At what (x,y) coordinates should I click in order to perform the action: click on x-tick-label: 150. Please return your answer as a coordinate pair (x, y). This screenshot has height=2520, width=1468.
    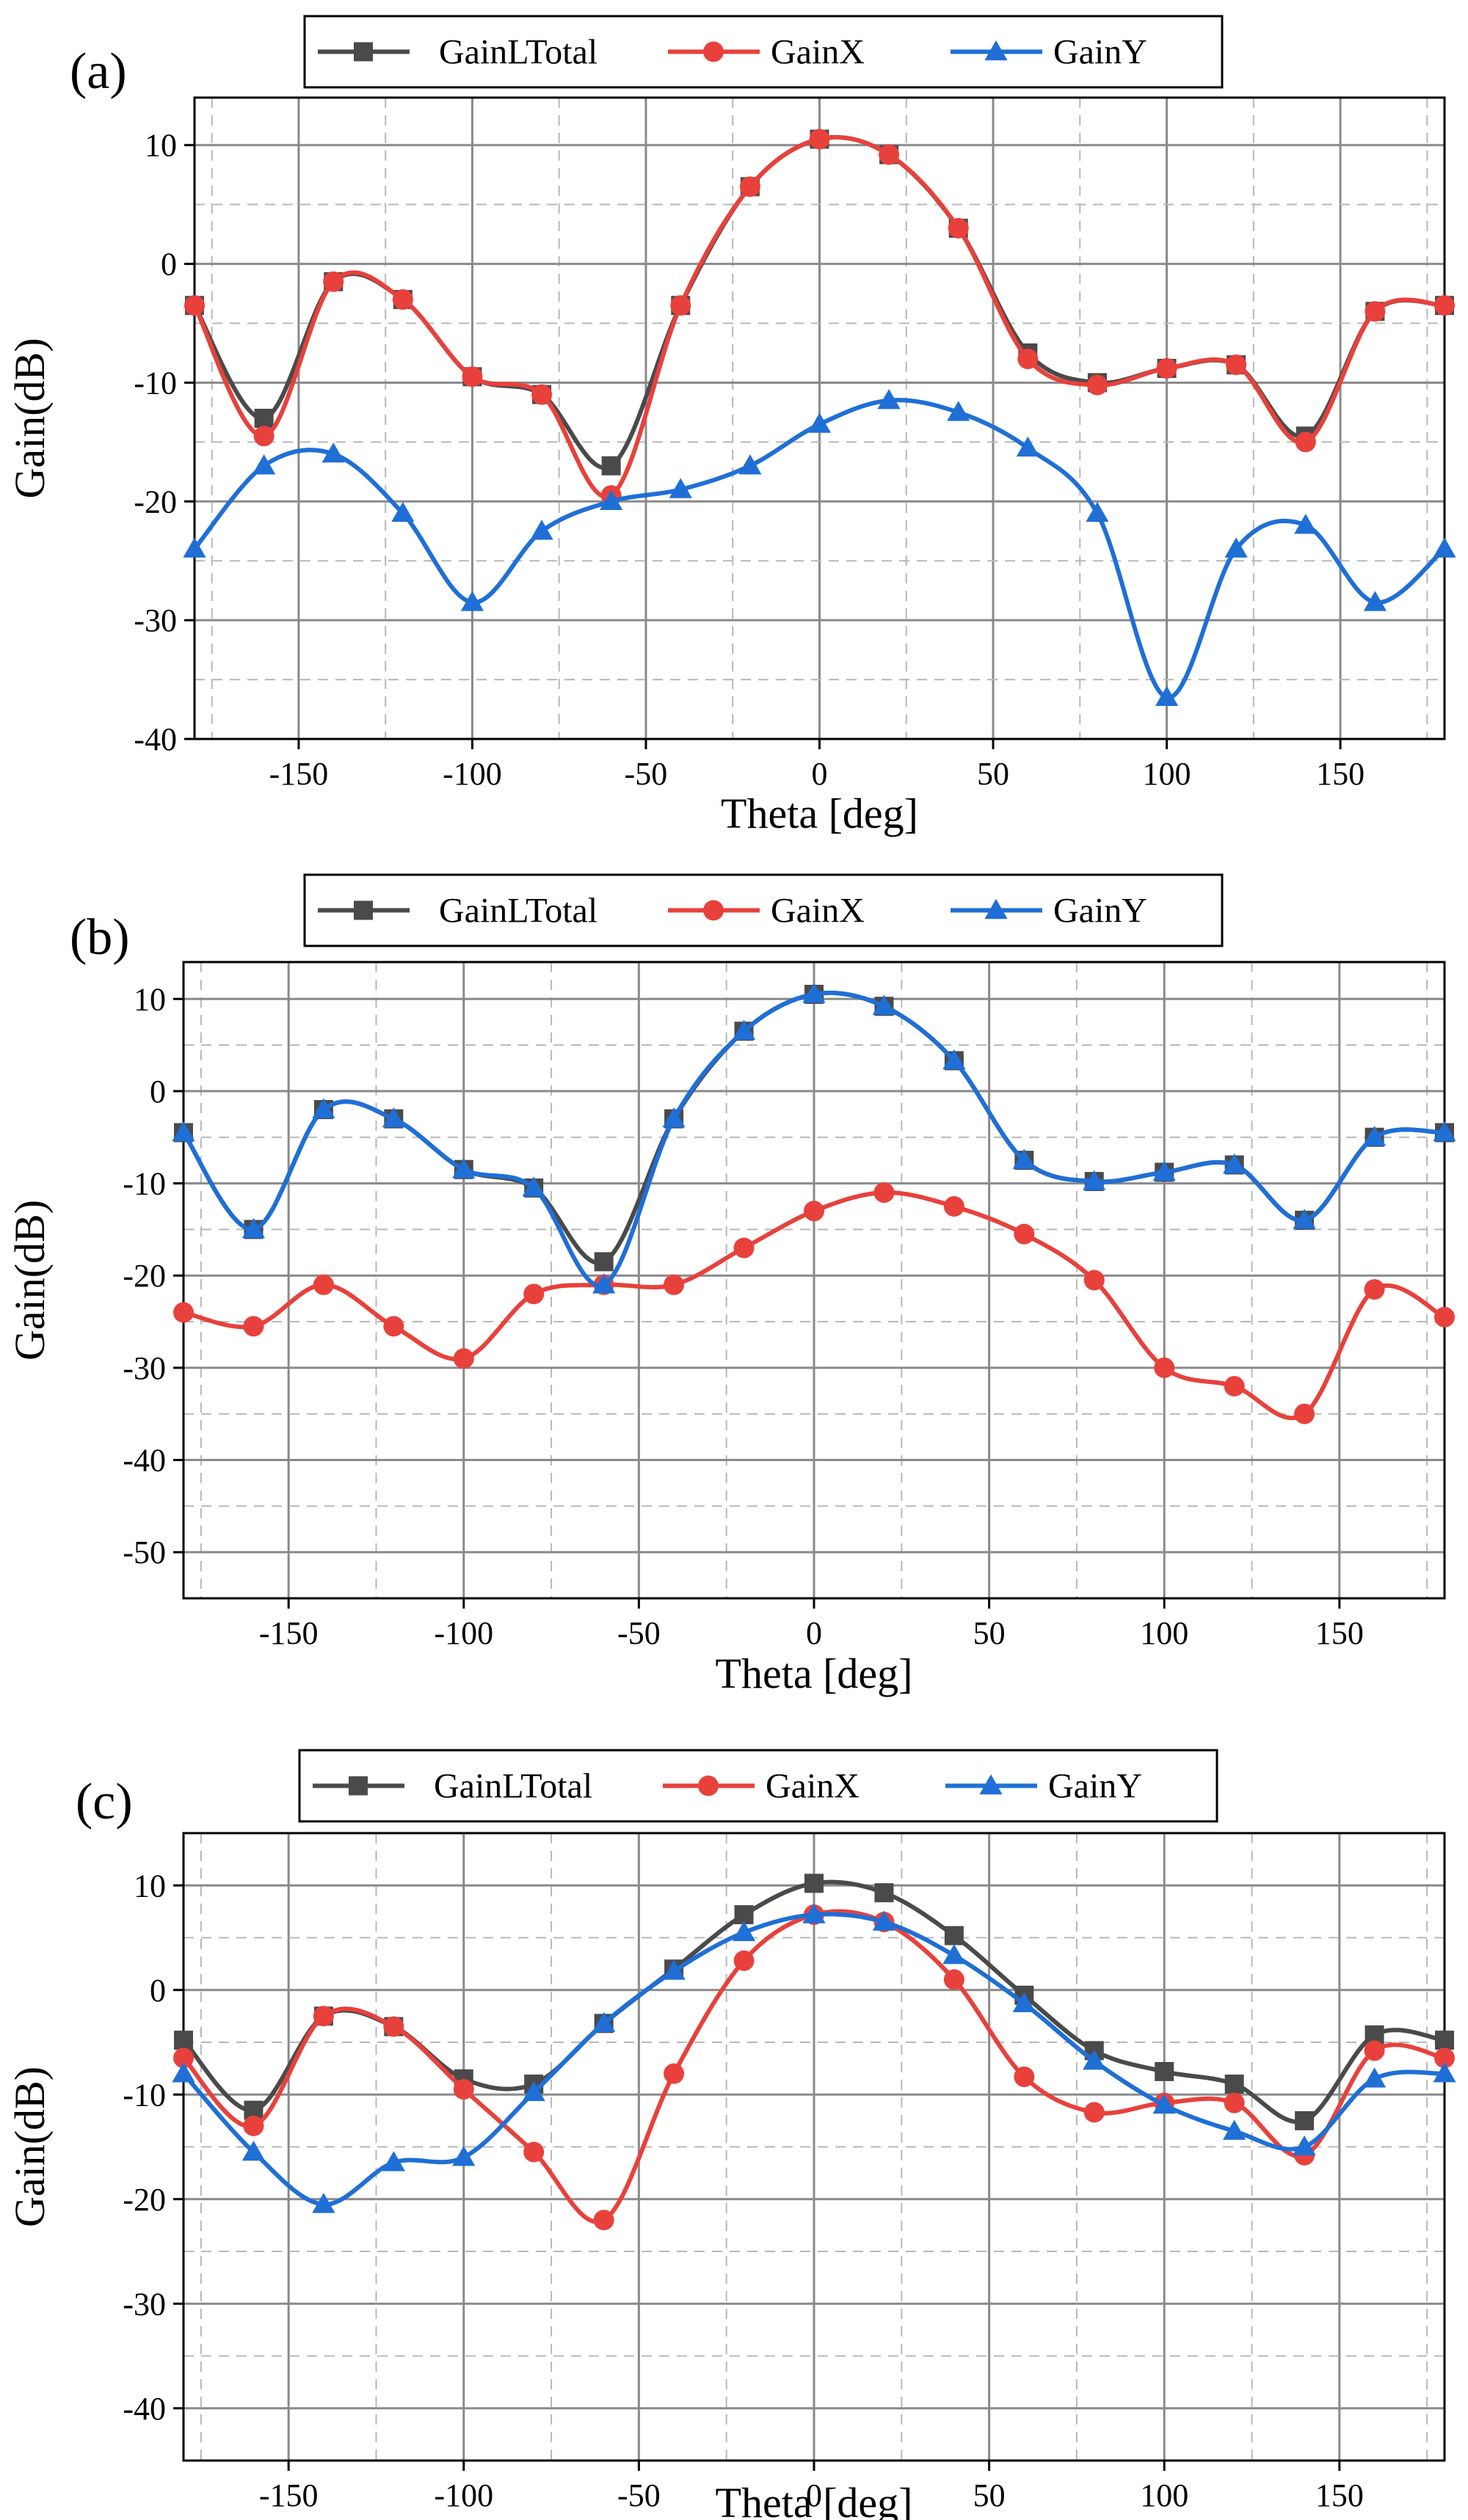
    Looking at the image, I should click on (1339, 2495).